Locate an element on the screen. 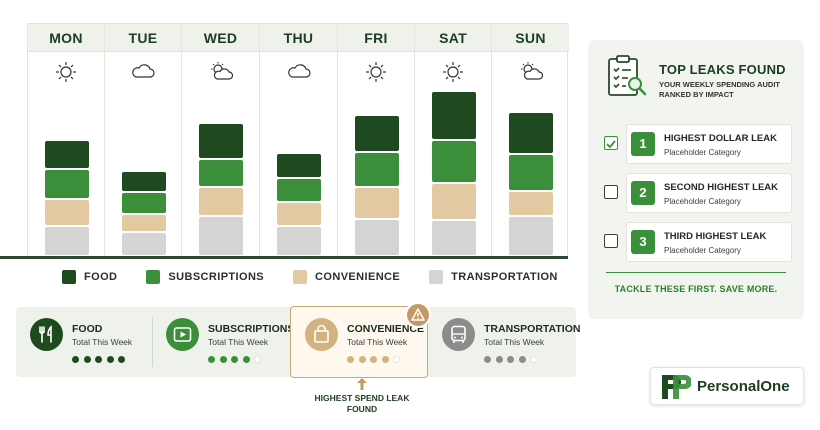  category-card-convenience: CONVENIENCE Total This Week is located at coordinates (359, 342).